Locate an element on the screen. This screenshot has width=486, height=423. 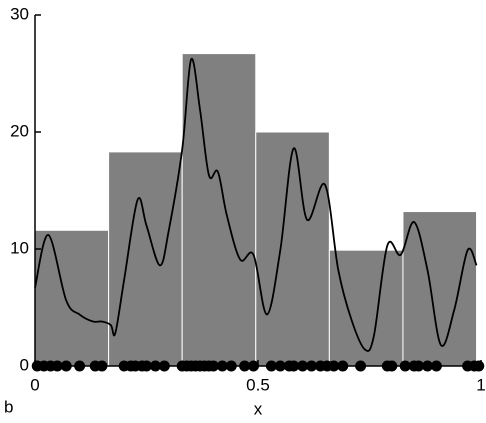
x-axis-label: x is located at coordinates (258, 408).